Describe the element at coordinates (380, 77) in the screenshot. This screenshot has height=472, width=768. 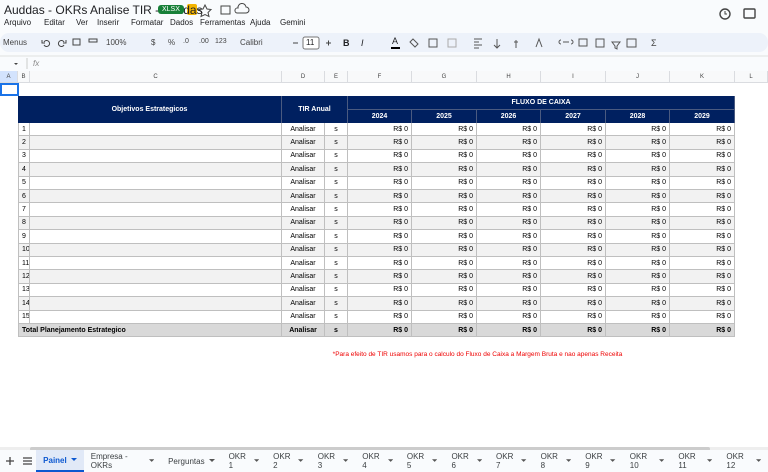
I see `column-header: F` at that location.